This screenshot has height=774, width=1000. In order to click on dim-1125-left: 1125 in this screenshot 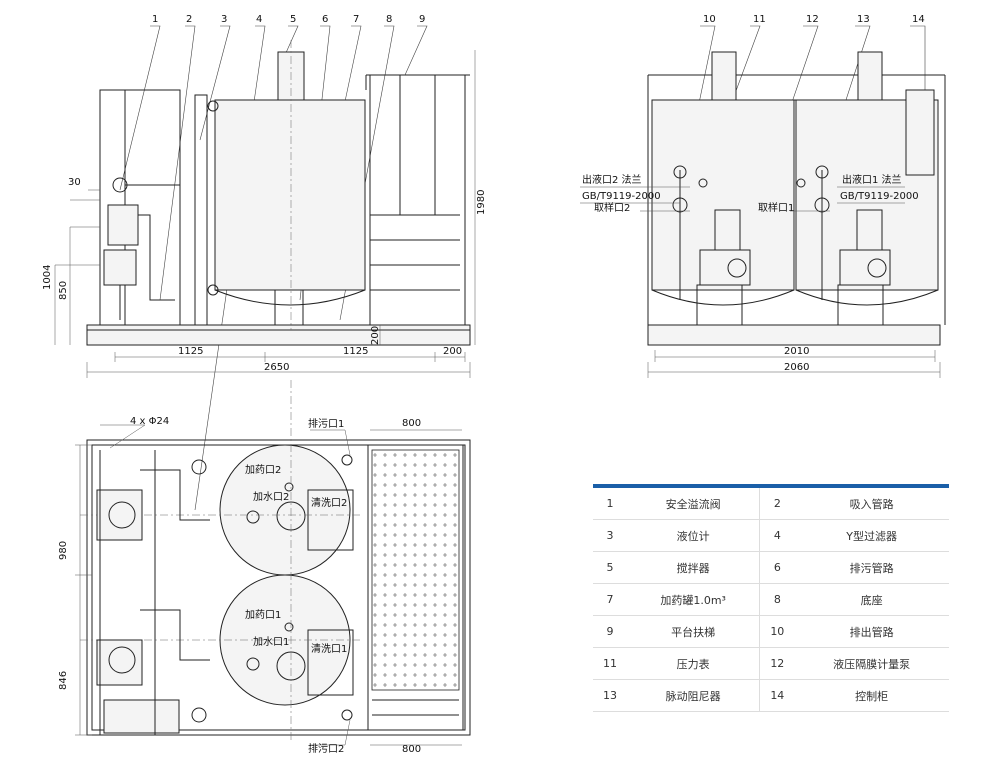, I will do `click(190, 351)`.